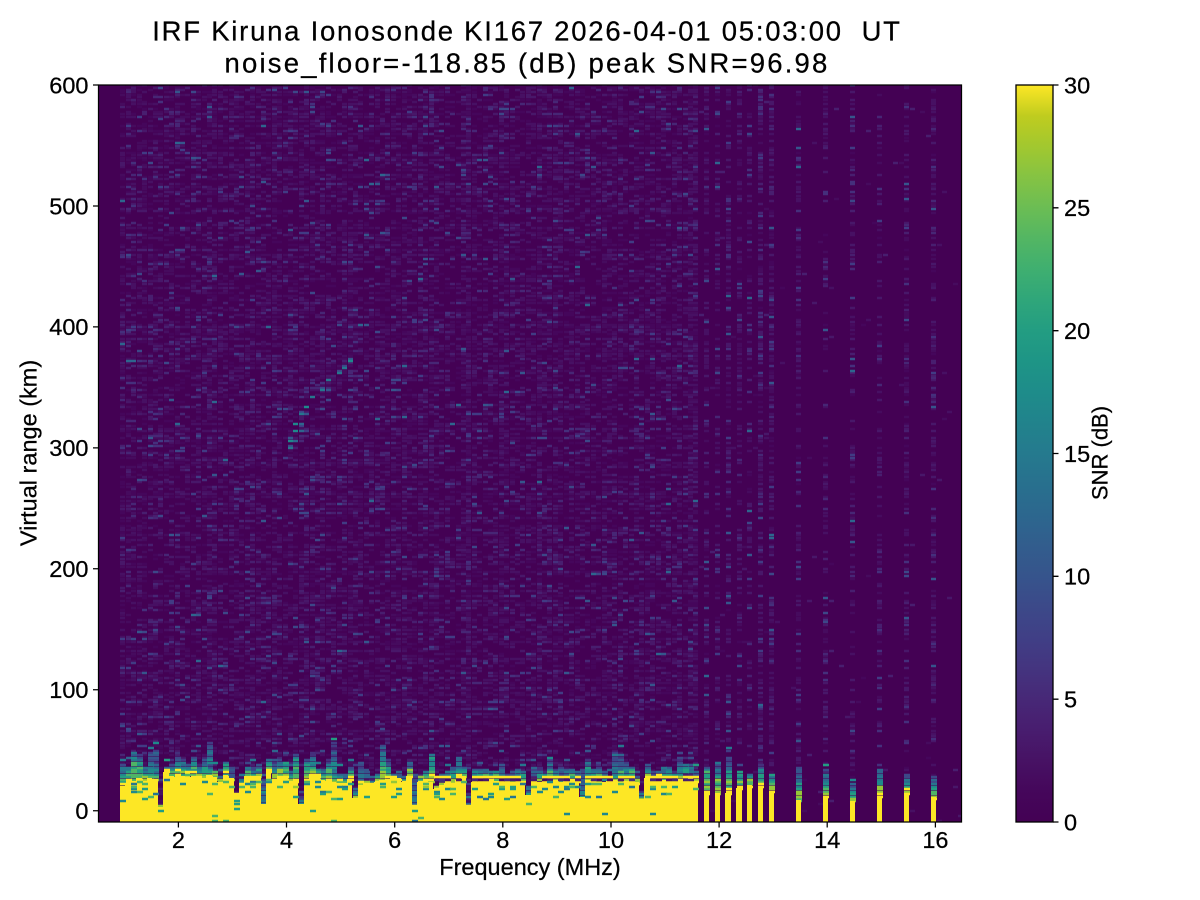 The image size is (1200, 900). Describe the element at coordinates (1077, 331) in the screenshot. I see `svg-text: 20` at that location.